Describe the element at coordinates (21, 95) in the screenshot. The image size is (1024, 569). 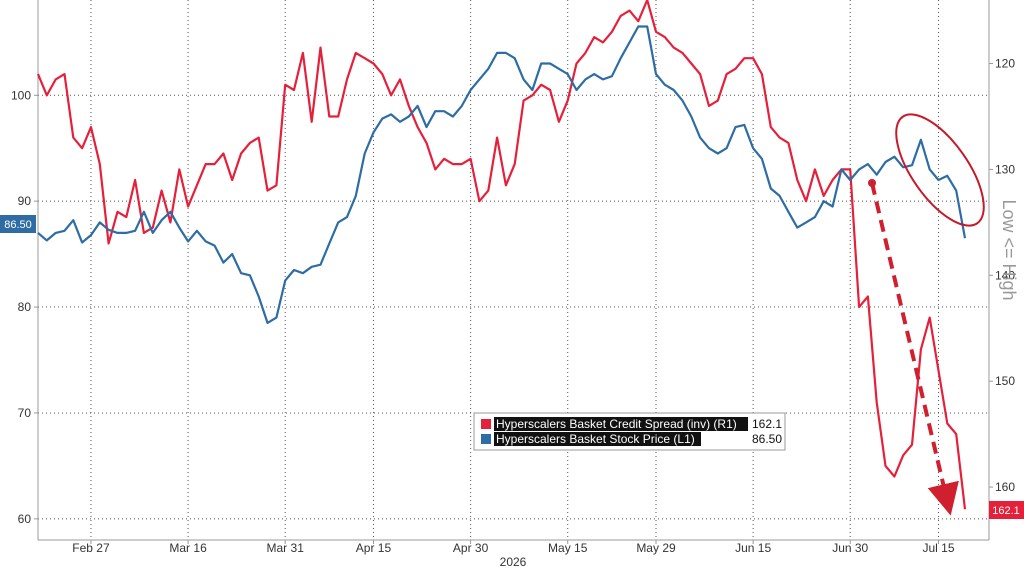
I see `left-tick-label: 100` at that location.